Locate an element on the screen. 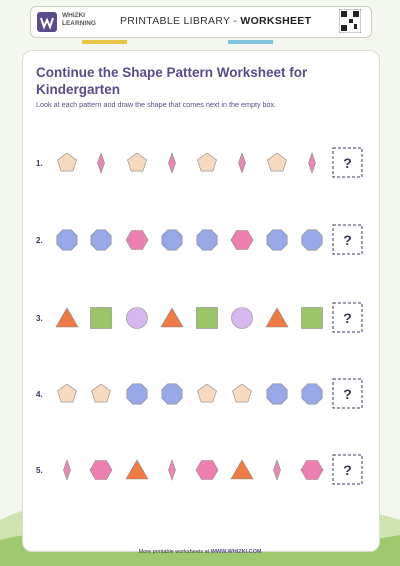 The image size is (400, 566). row-number: 3. is located at coordinates (39, 318).